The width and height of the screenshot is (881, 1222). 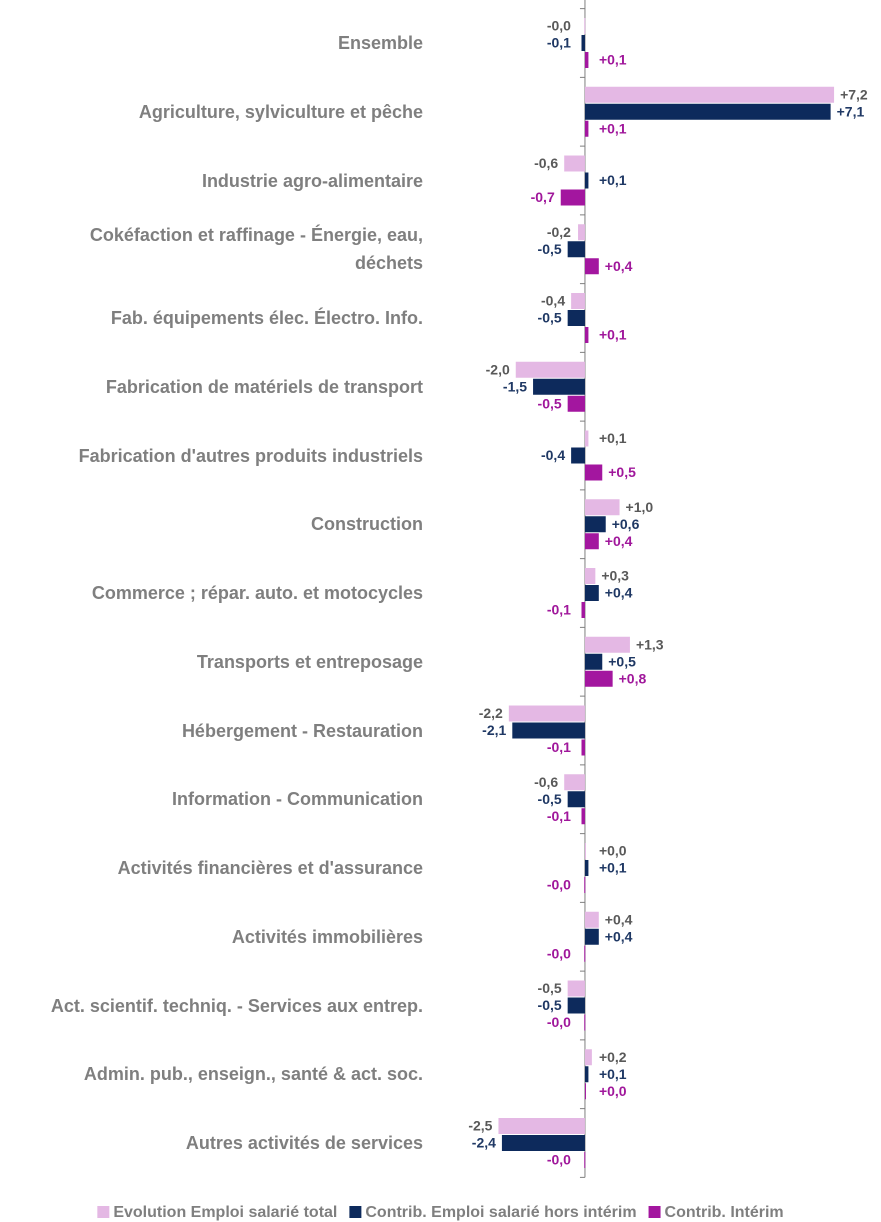 I want to click on data-label: -2,5, so click(x=480, y=1126).